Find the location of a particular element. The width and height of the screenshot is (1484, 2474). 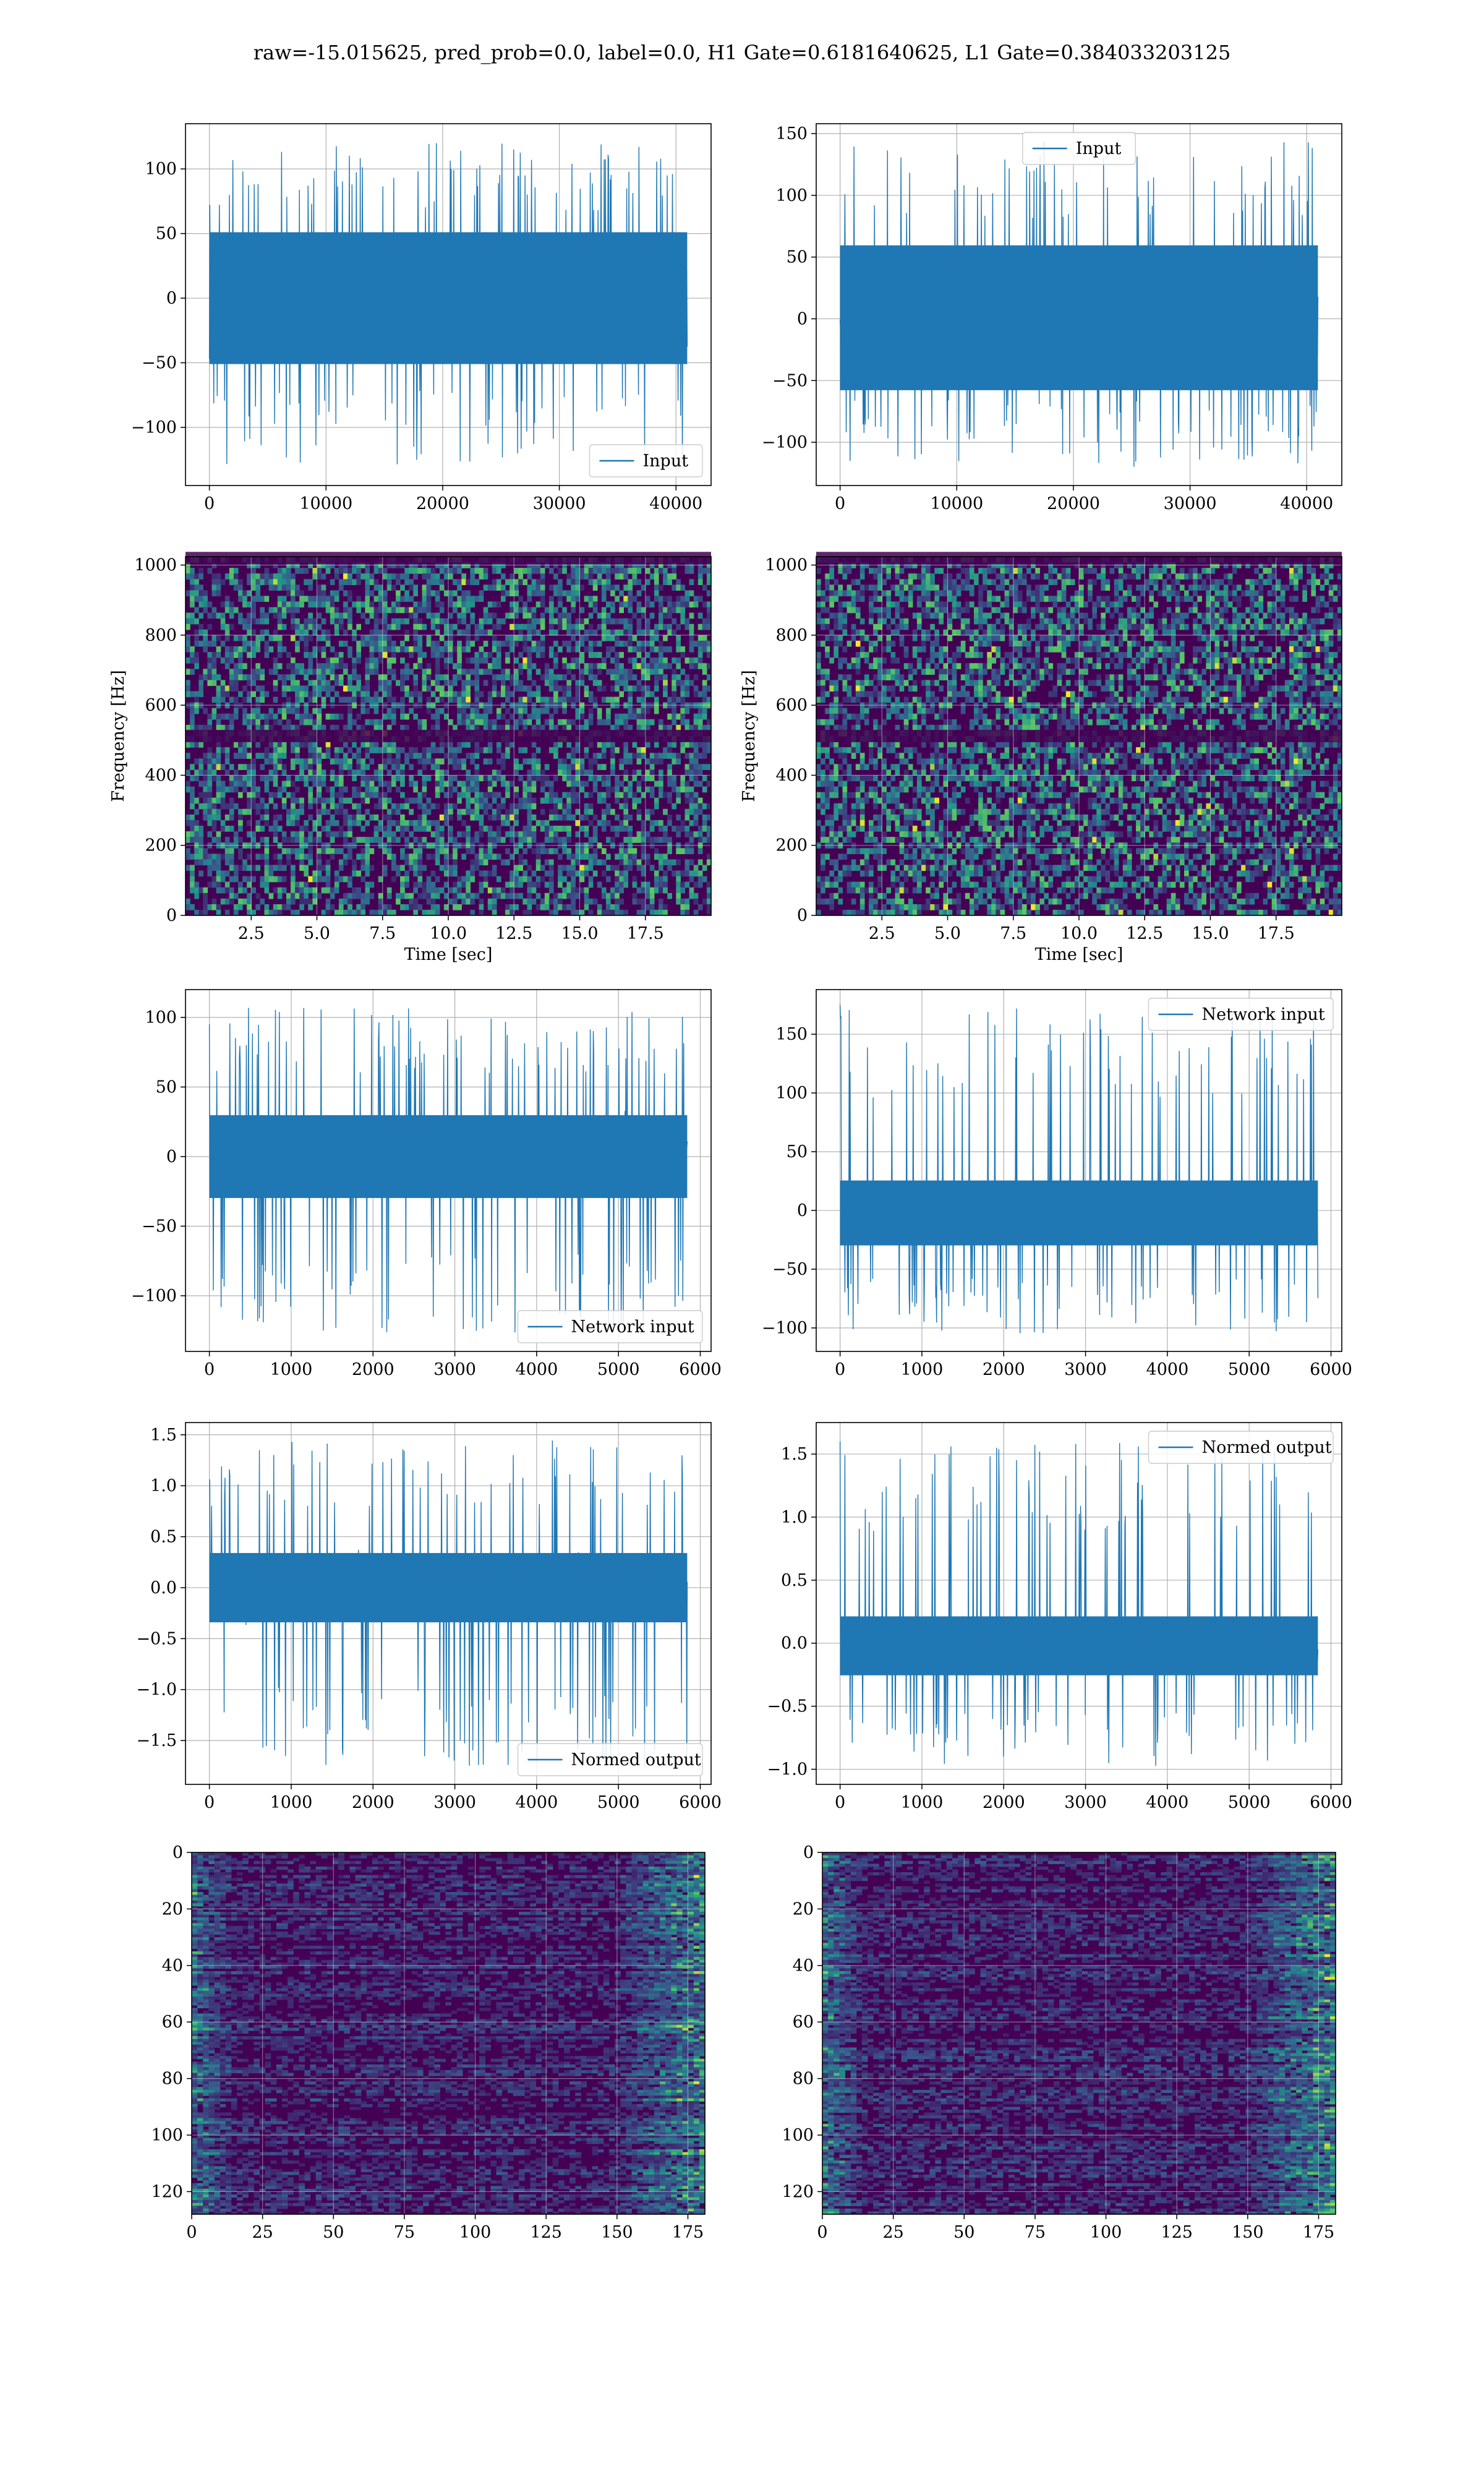

y-tick-label: 150 is located at coordinates (791, 1034).